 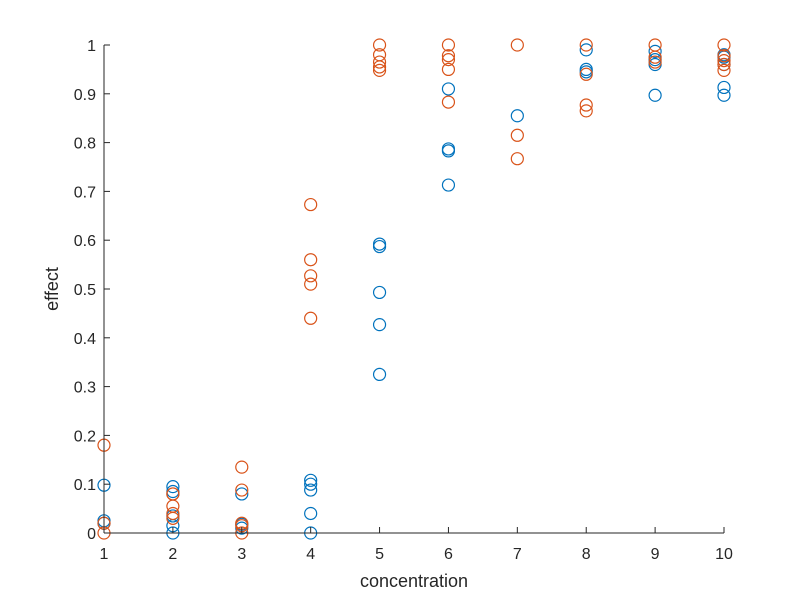 What do you see at coordinates (85, 436) in the screenshot?
I see `y-tick-label: 0.2` at bounding box center [85, 436].